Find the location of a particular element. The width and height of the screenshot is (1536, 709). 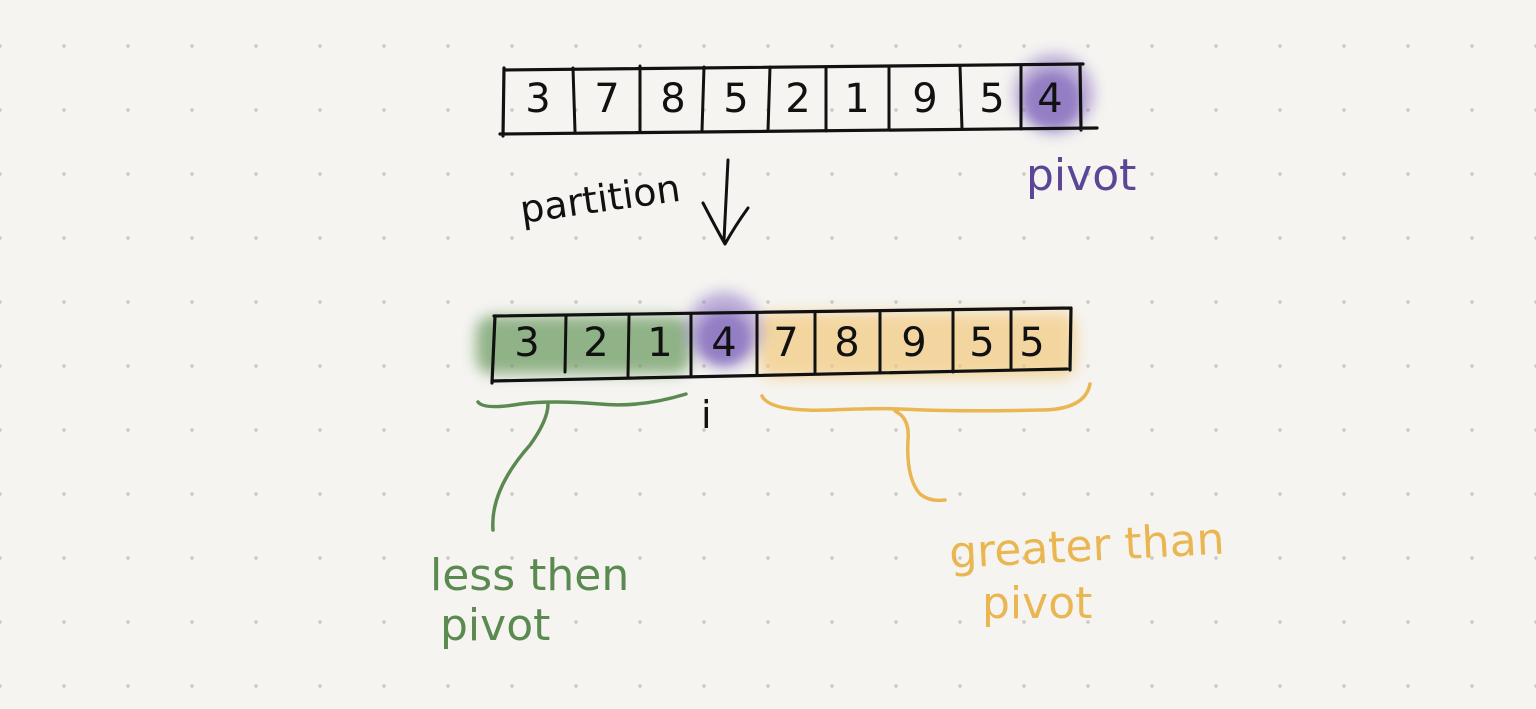

top-cell-7: 5 is located at coordinates (991, 99).